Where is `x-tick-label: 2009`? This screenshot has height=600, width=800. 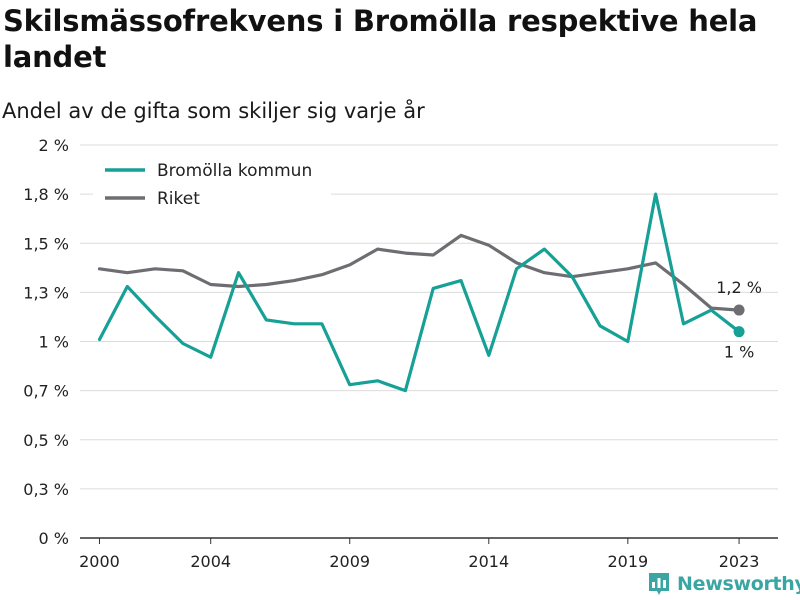
x-tick-label: 2009 is located at coordinates (349, 561).